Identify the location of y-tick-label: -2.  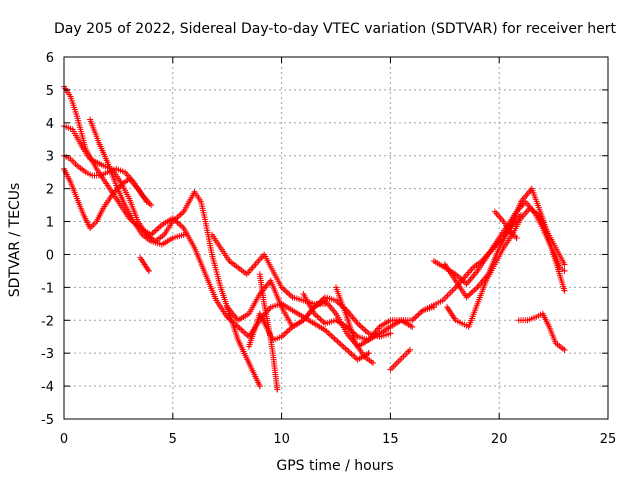
(47, 321).